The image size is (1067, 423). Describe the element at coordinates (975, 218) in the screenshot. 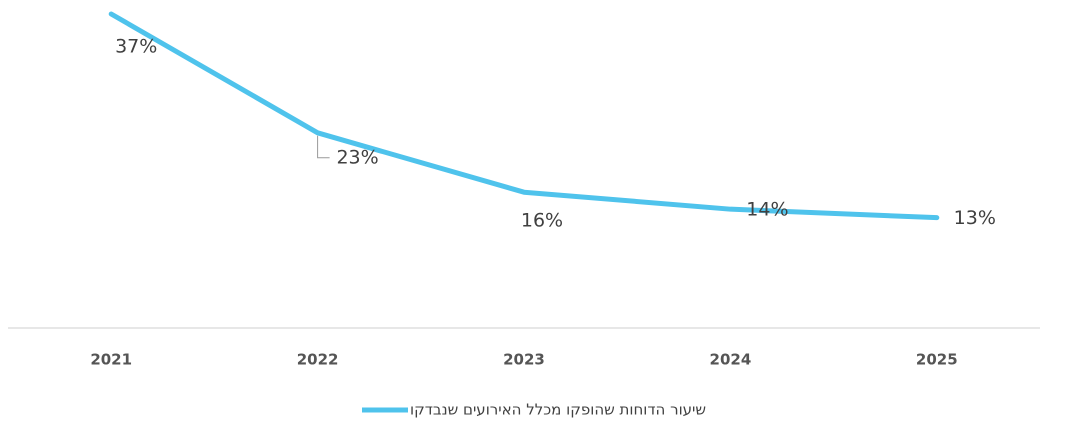

I see `data-label: 13%` at that location.